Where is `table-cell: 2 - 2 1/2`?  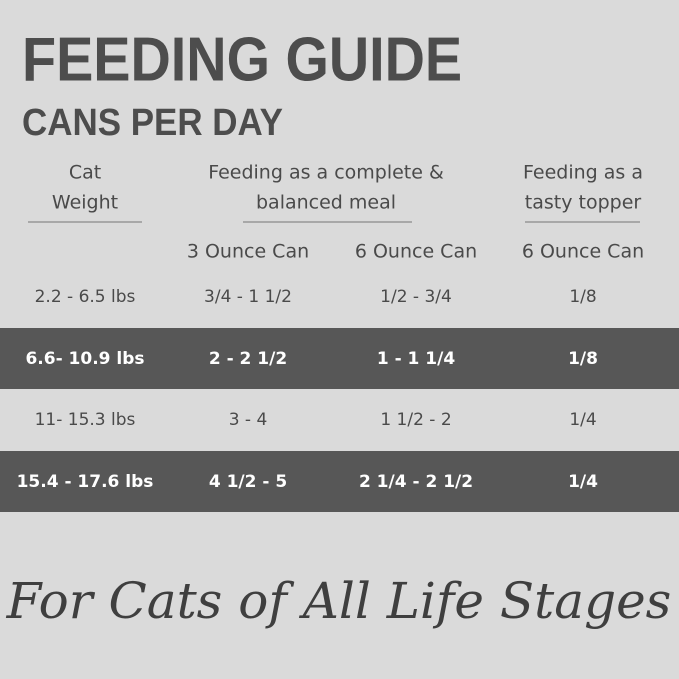
table-cell: 2 - 2 1/2 is located at coordinates (248, 359).